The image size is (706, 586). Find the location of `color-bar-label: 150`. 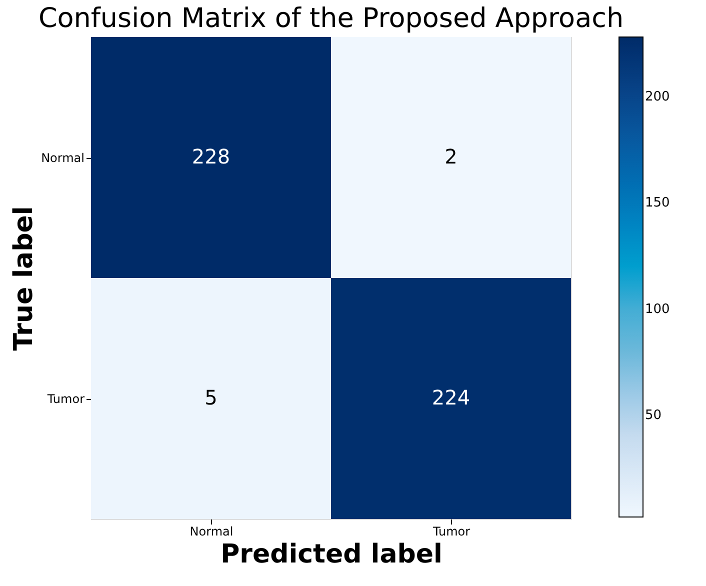

color-bar-label: 150 is located at coordinates (657, 203).